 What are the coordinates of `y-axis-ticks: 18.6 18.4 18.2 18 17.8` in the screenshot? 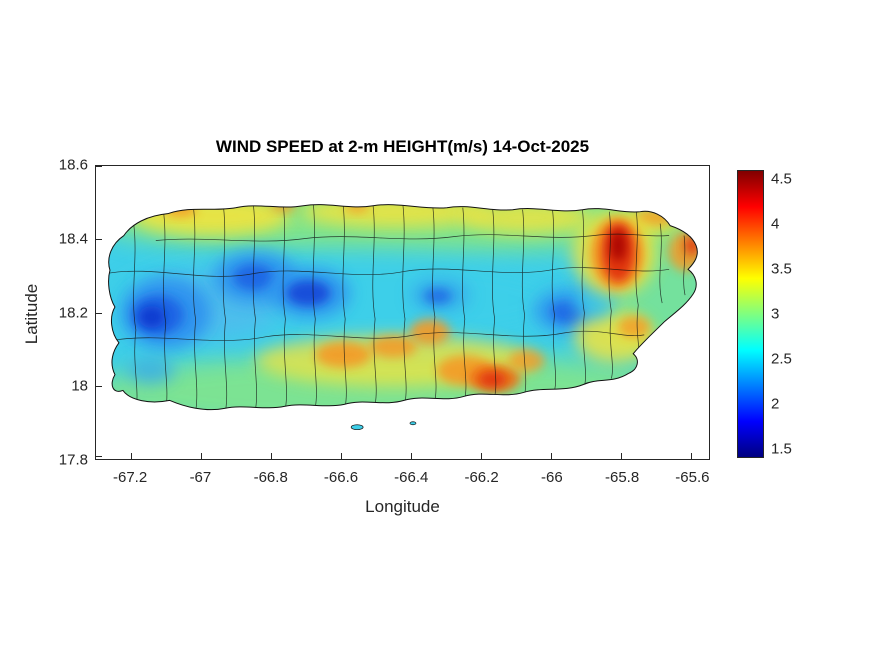 It's located at (63, 313).